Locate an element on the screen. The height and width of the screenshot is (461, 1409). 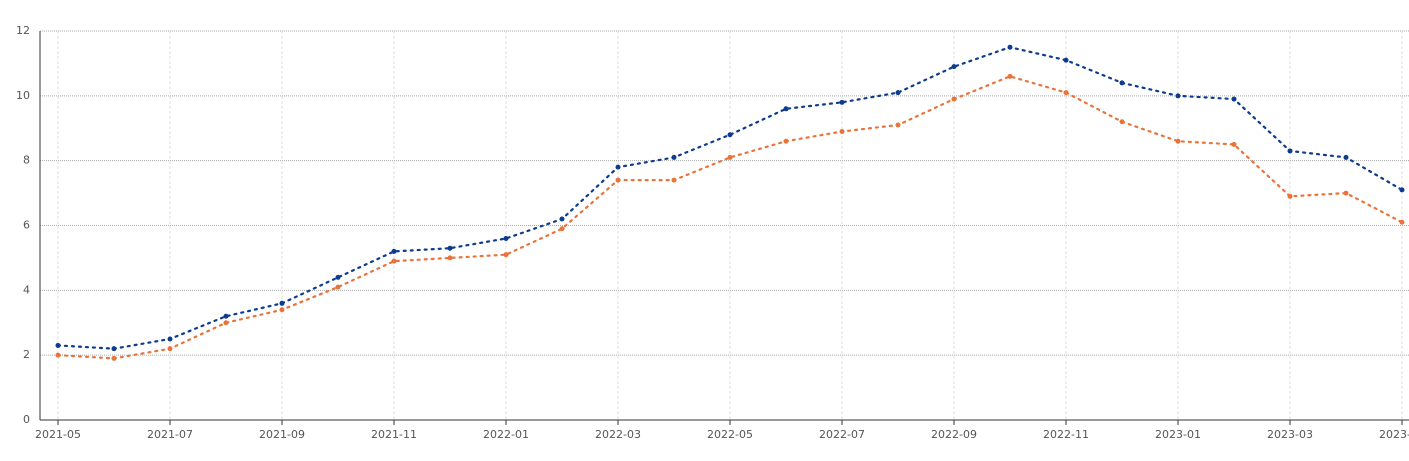
y-tick-label: 0 is located at coordinates (26, 419).